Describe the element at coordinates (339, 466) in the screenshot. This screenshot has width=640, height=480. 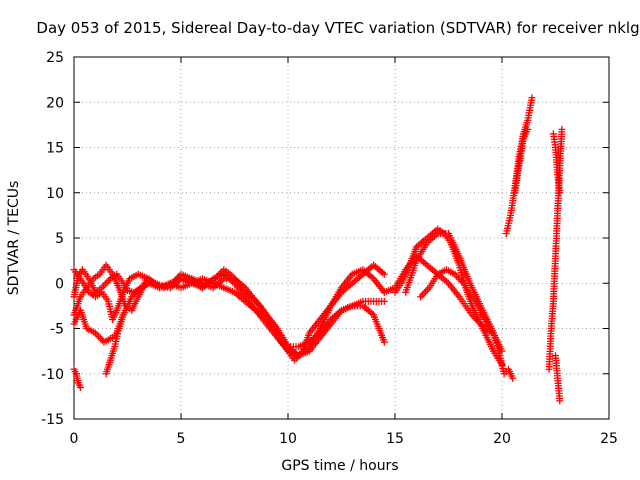
I see `x-axis-label: GPS time / hours` at that location.